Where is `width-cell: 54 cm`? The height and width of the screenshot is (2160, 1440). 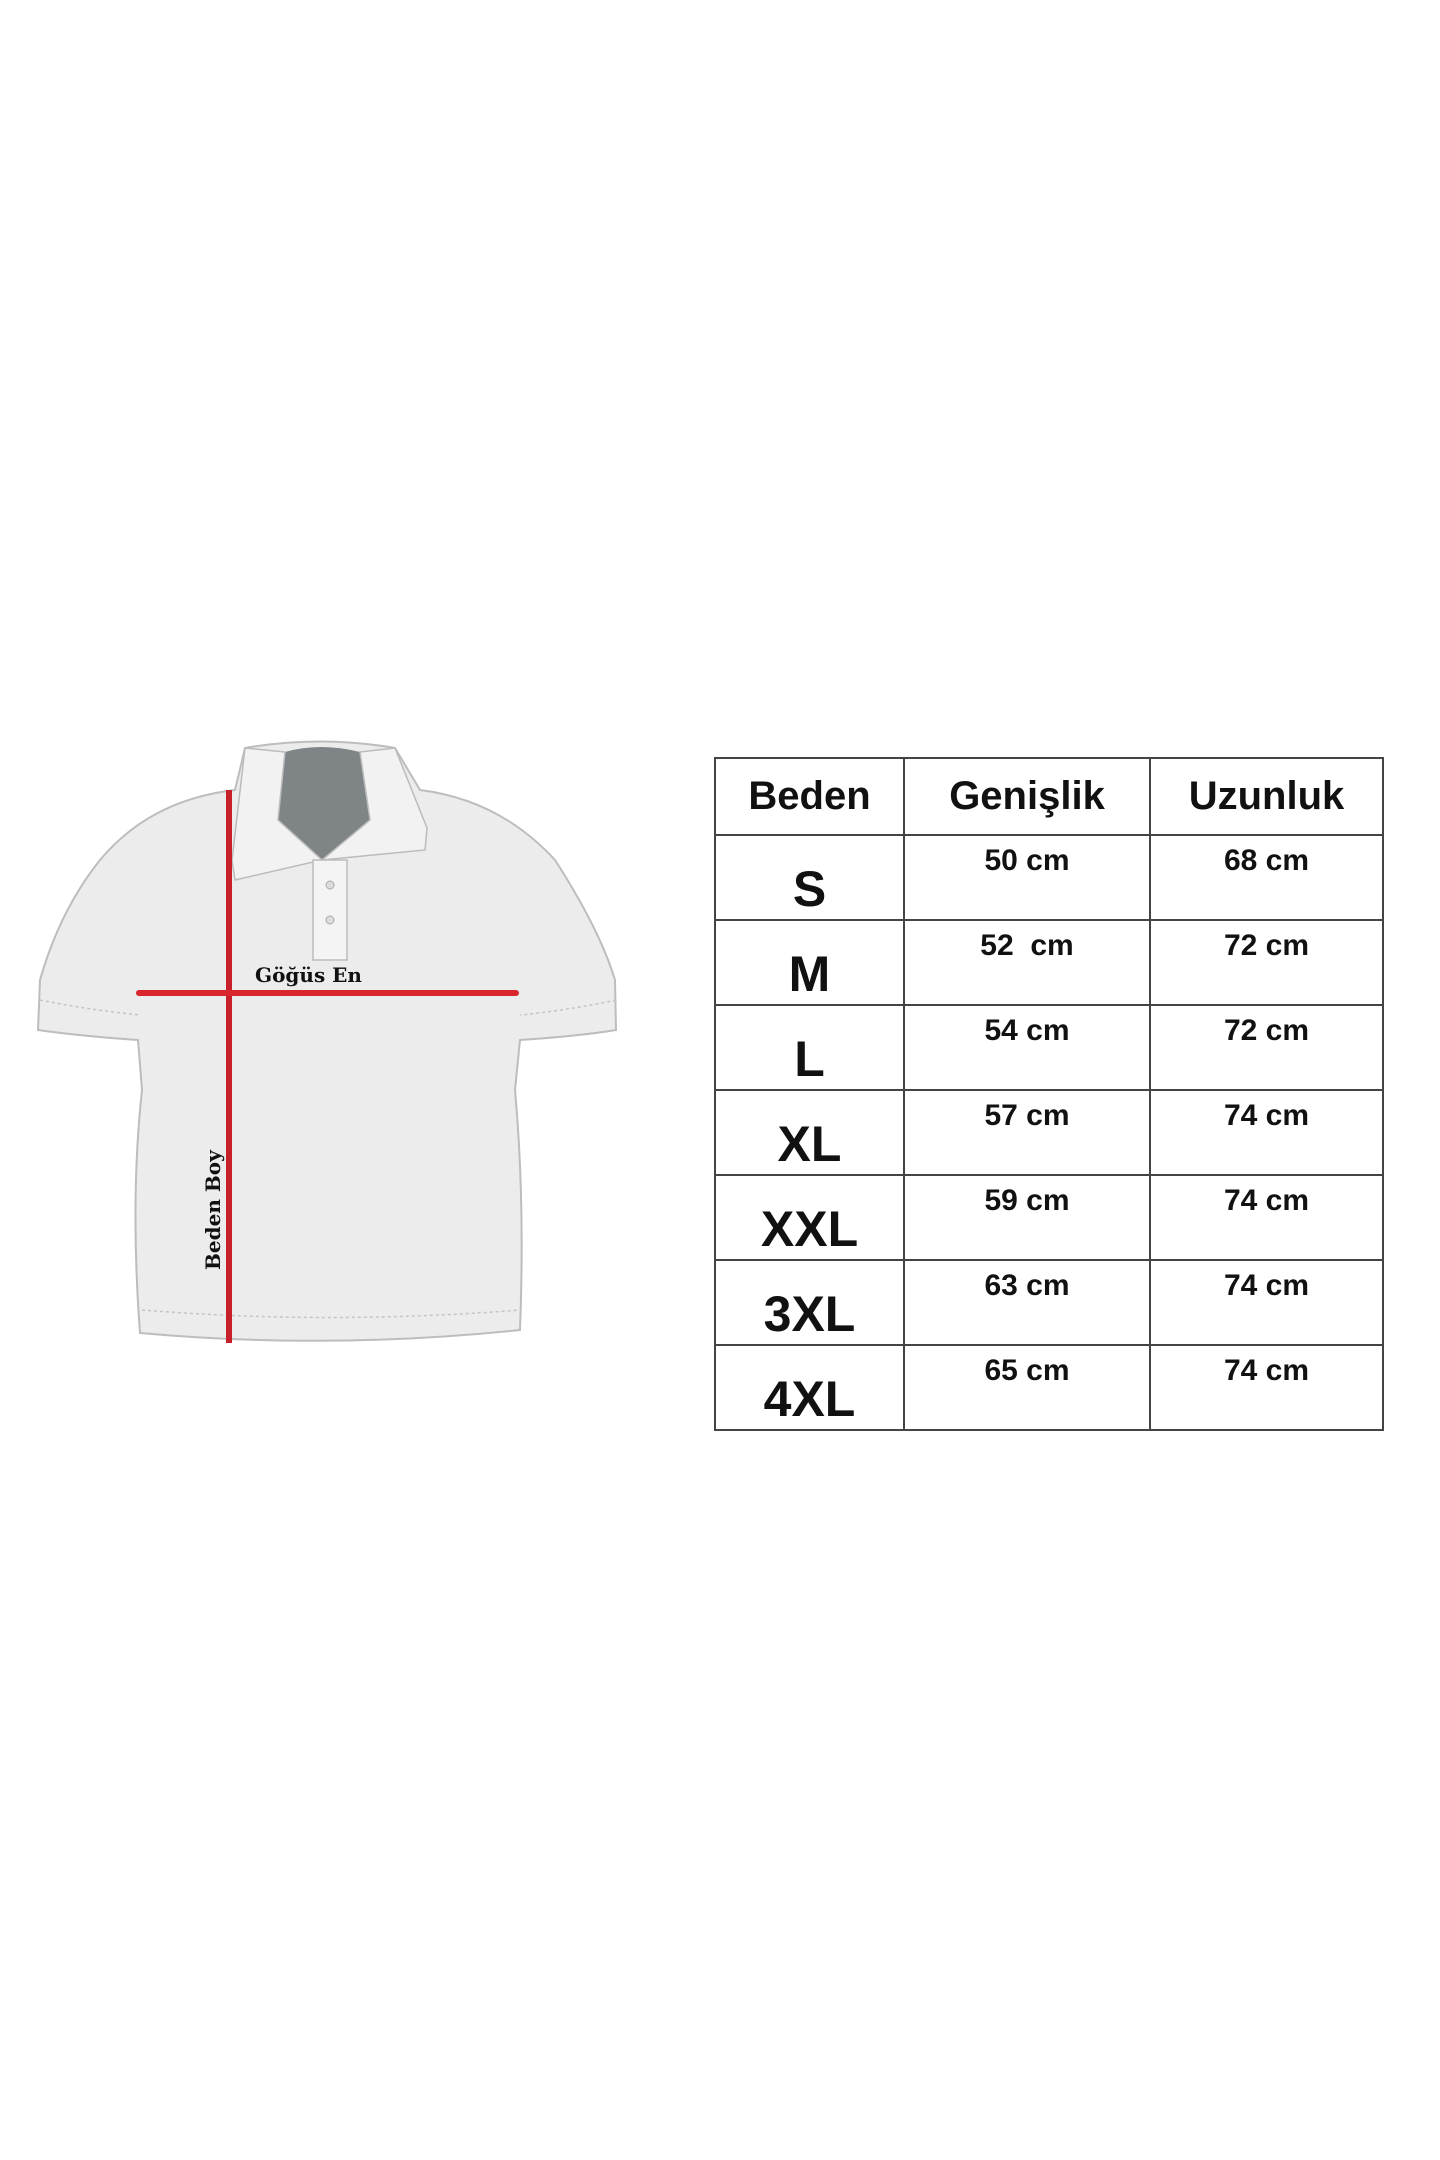
width-cell: 54 cm is located at coordinates (1027, 1047).